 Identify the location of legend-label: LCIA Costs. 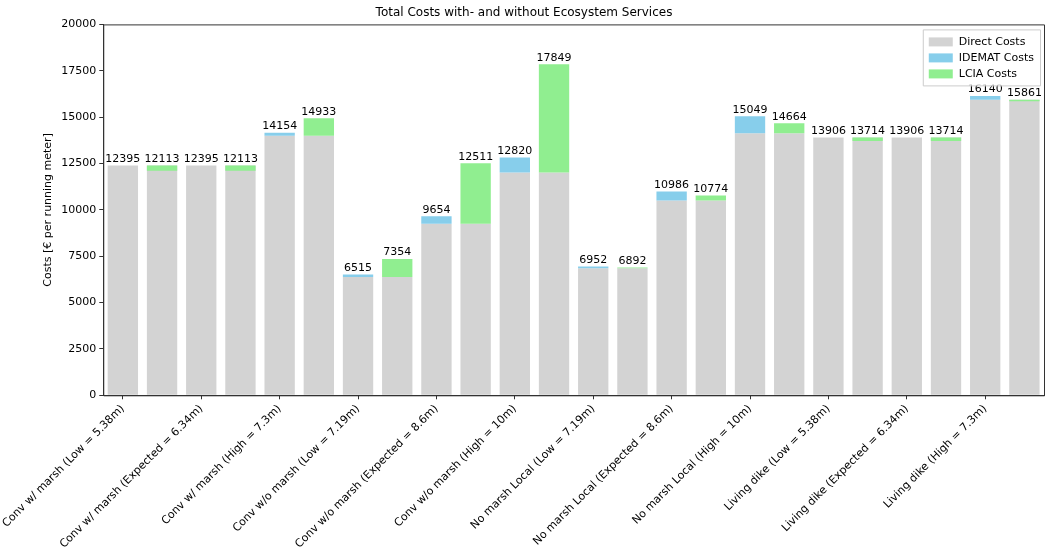
(988, 74).